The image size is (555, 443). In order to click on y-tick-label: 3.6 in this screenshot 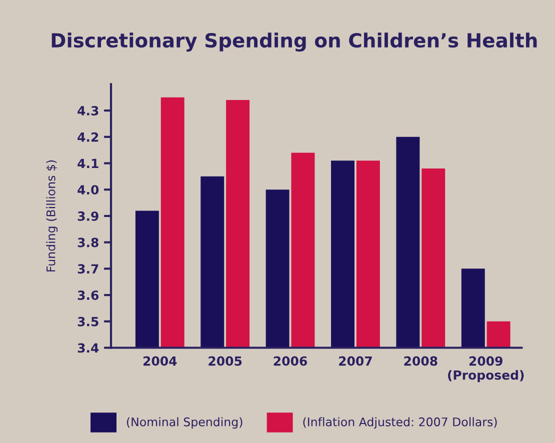, I will do `click(88, 295)`.